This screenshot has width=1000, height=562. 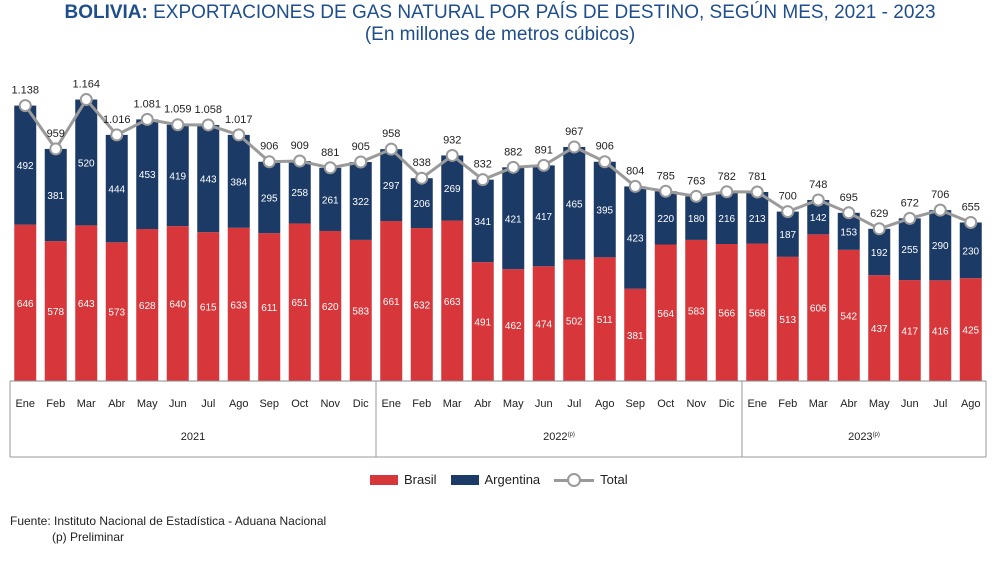 What do you see at coordinates (864, 437) in the screenshot?
I see `group-label-year: 2023(p)` at bounding box center [864, 437].